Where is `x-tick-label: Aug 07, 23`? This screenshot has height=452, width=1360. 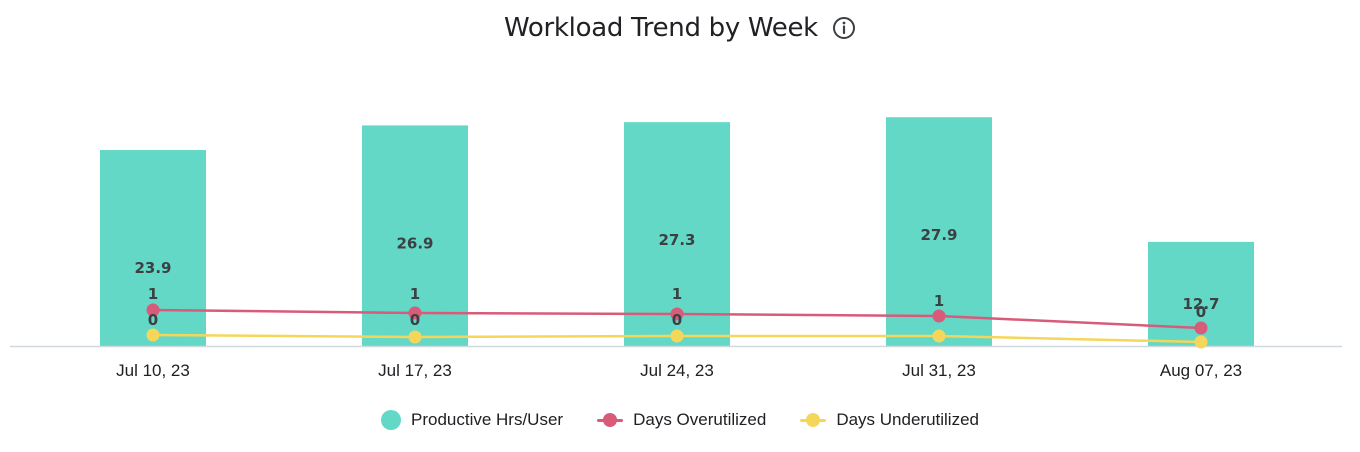
x-tick-label: Aug 07, 23 is located at coordinates (1201, 370).